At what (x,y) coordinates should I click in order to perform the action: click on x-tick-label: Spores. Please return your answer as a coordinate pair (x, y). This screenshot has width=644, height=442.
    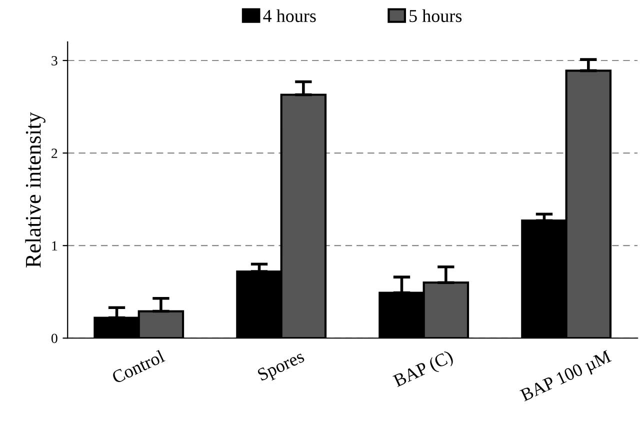
    Looking at the image, I should click on (281, 367).